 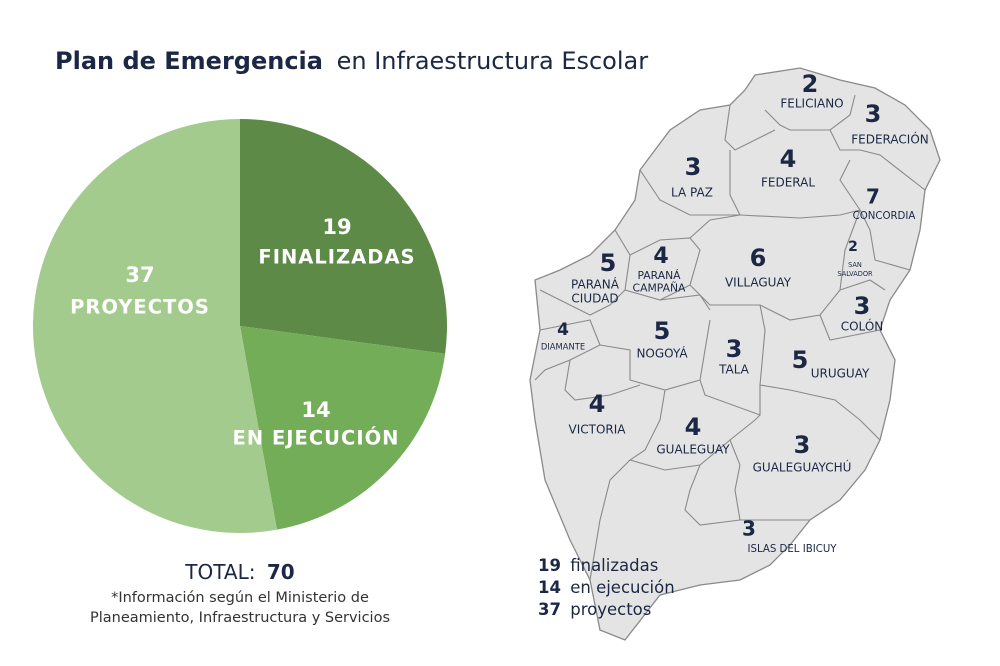 What do you see at coordinates (549, 587) in the screenshot?
I see `summary-count: 14` at bounding box center [549, 587].